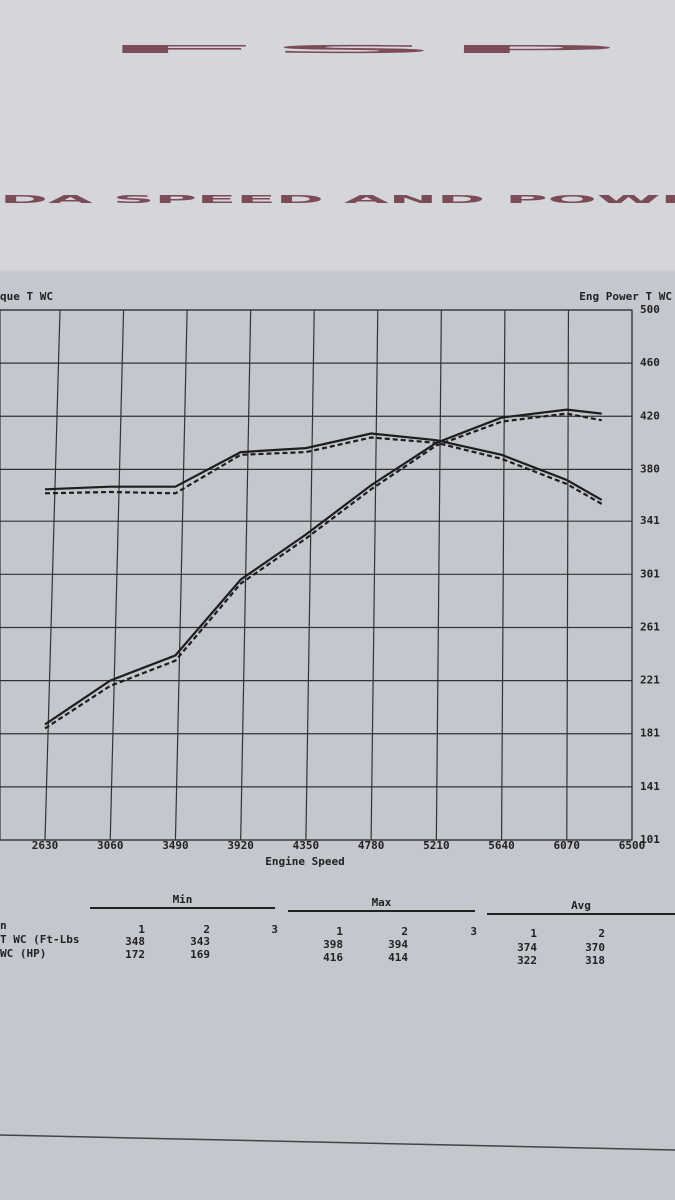 The width and height of the screenshot is (675, 1200). Describe the element at coordinates (650, 468) in the screenshot. I see `y2-tick-label: 380` at that location.